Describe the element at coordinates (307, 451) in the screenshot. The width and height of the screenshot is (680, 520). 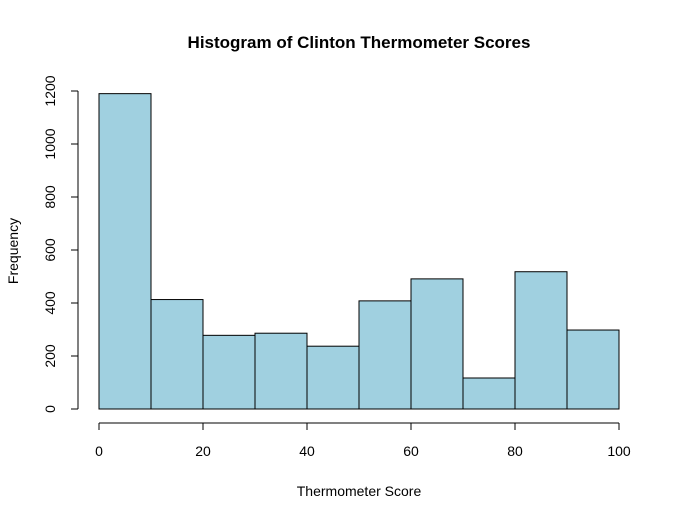
I see `x-tick-label: 40` at that location.